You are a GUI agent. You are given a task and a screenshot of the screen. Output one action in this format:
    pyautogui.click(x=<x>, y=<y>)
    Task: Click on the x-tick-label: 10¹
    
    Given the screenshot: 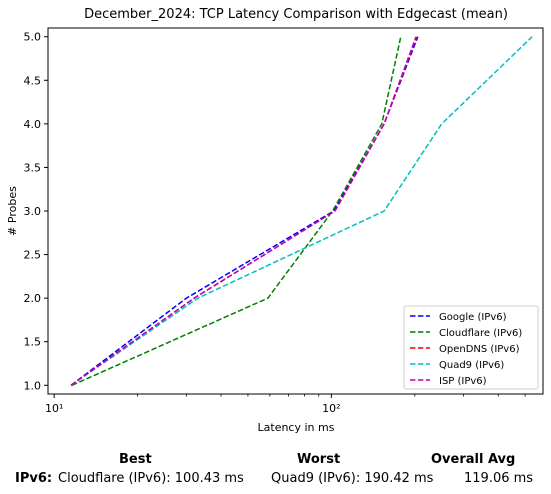 What is the action you would take?
    pyautogui.click(x=54, y=408)
    